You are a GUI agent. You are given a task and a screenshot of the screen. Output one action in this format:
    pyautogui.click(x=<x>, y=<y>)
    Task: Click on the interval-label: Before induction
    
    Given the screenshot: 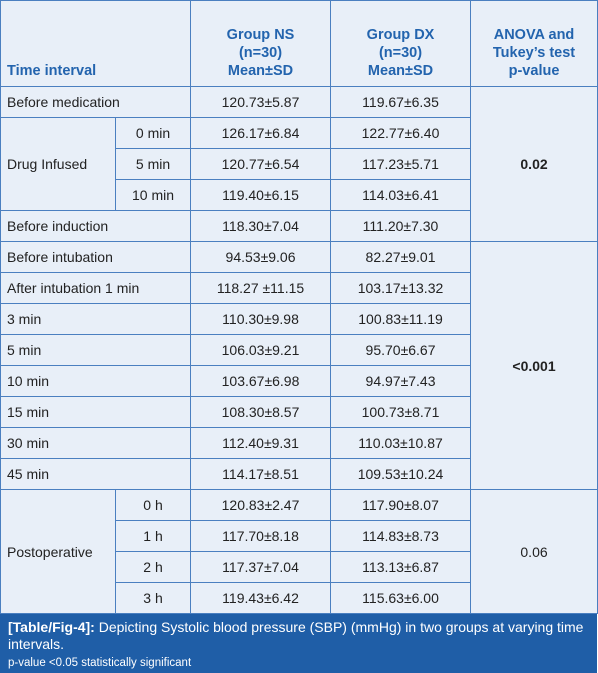 What is the action you would take?
    pyautogui.click(x=96, y=226)
    